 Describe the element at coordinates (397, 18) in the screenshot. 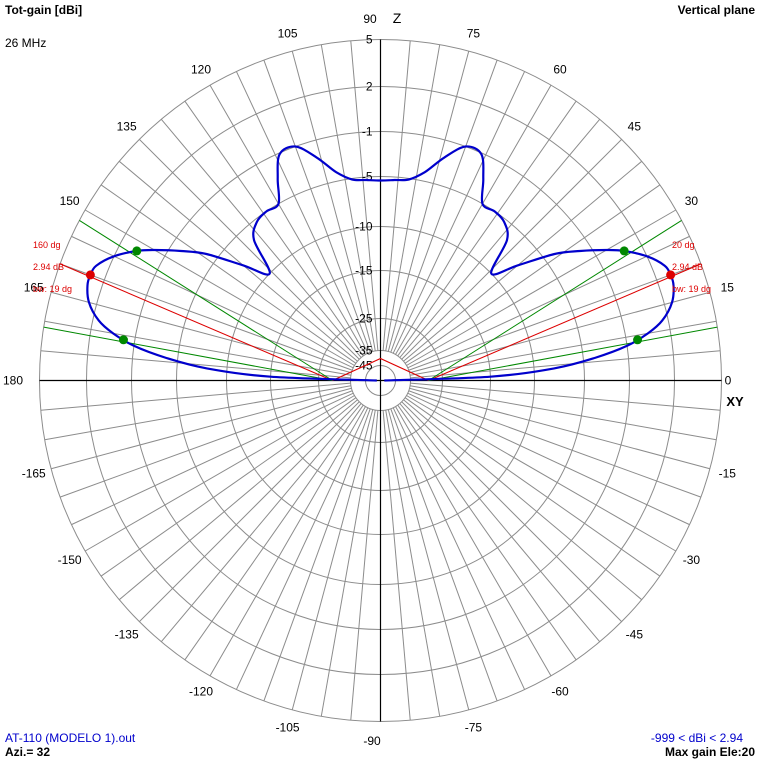

I see `z-axis-label: Z` at that location.